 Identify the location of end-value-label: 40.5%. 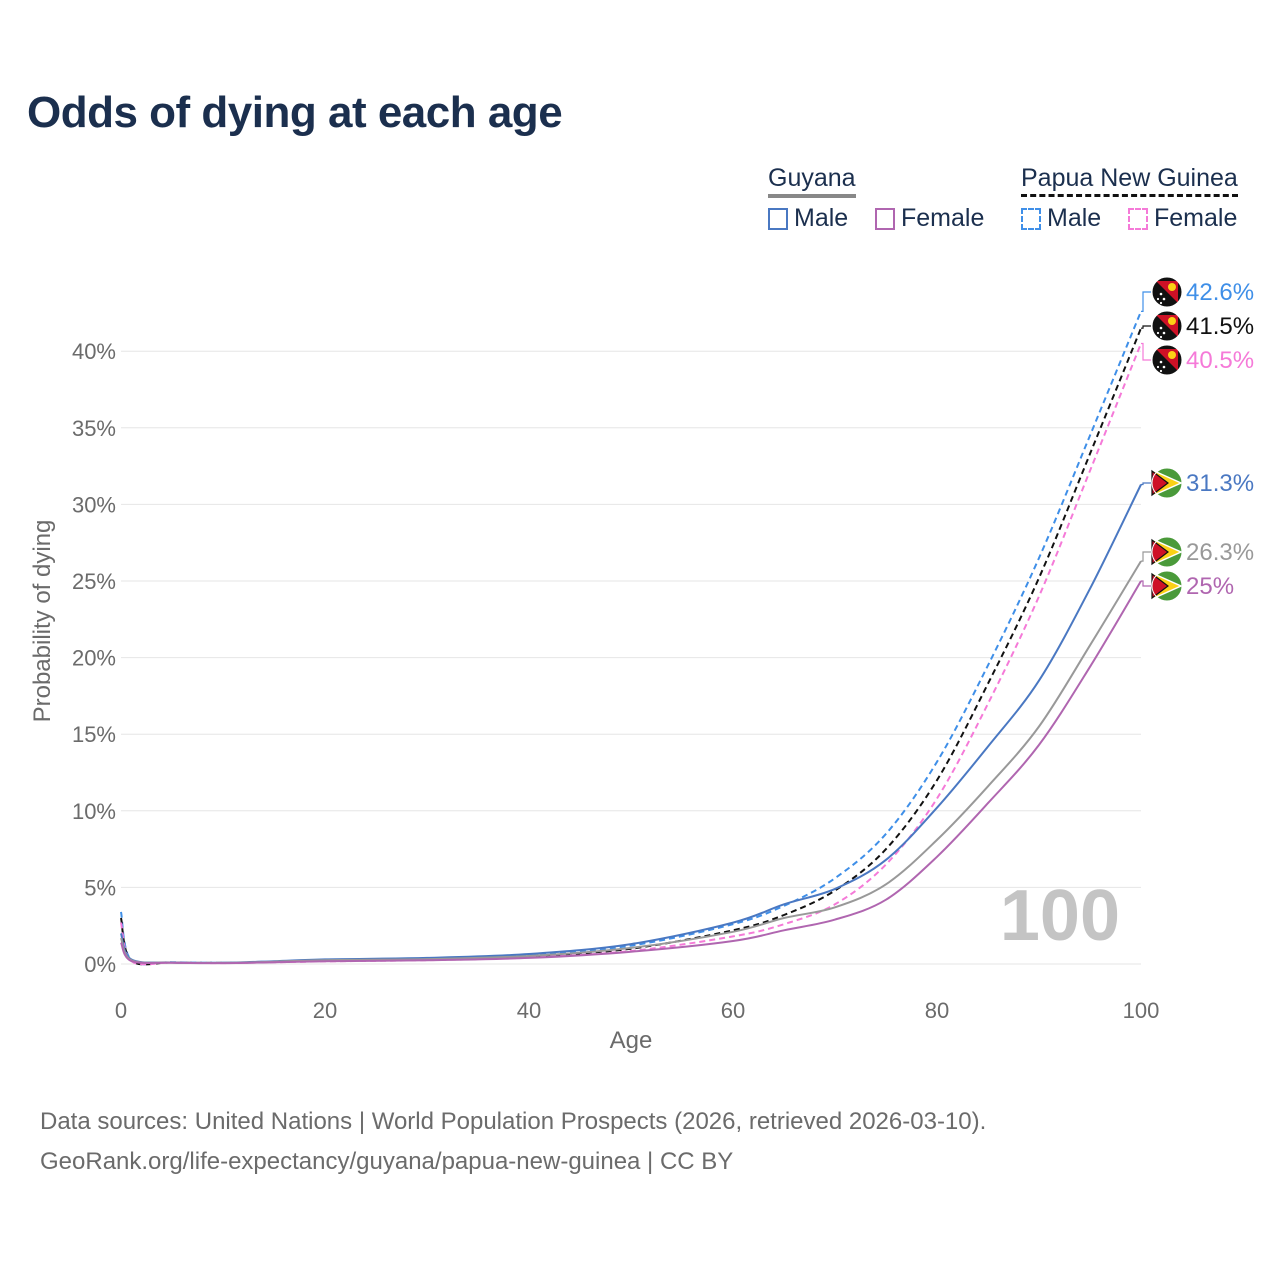
(1220, 360).